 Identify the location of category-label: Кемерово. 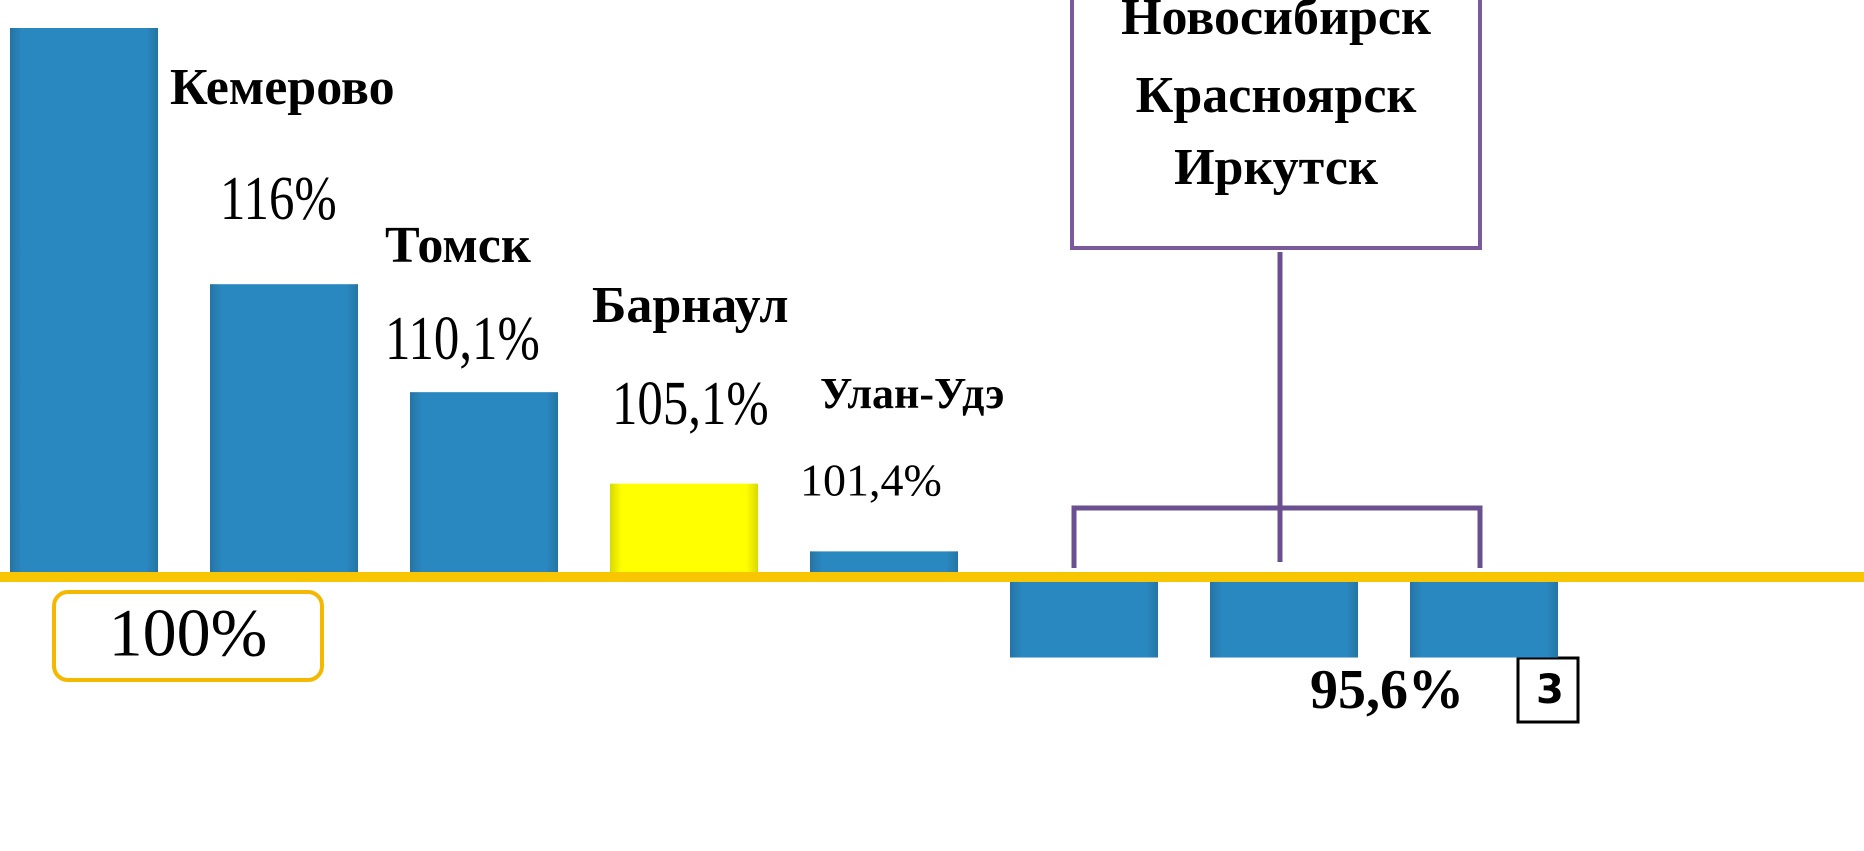
(282, 87).